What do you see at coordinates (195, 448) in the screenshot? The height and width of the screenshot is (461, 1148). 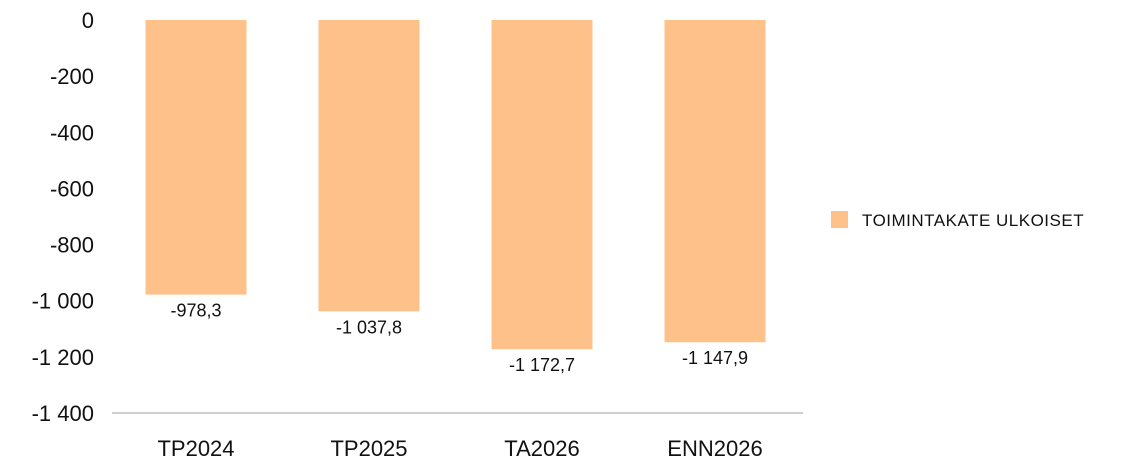 I see `x-tick-label: TP2024` at bounding box center [195, 448].